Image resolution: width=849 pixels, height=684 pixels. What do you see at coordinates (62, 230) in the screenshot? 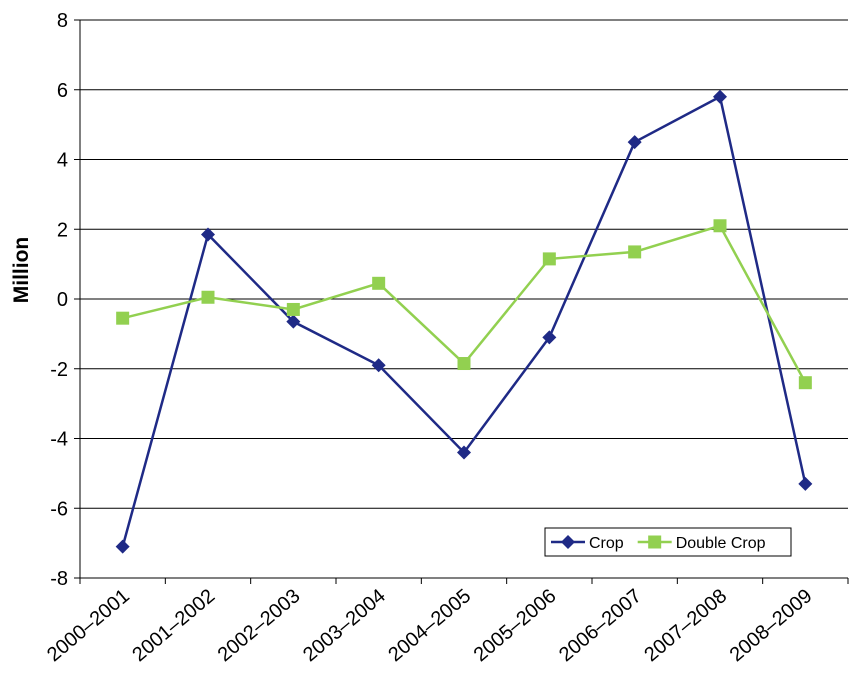
I see `y-tick-label: 2` at bounding box center [62, 230].